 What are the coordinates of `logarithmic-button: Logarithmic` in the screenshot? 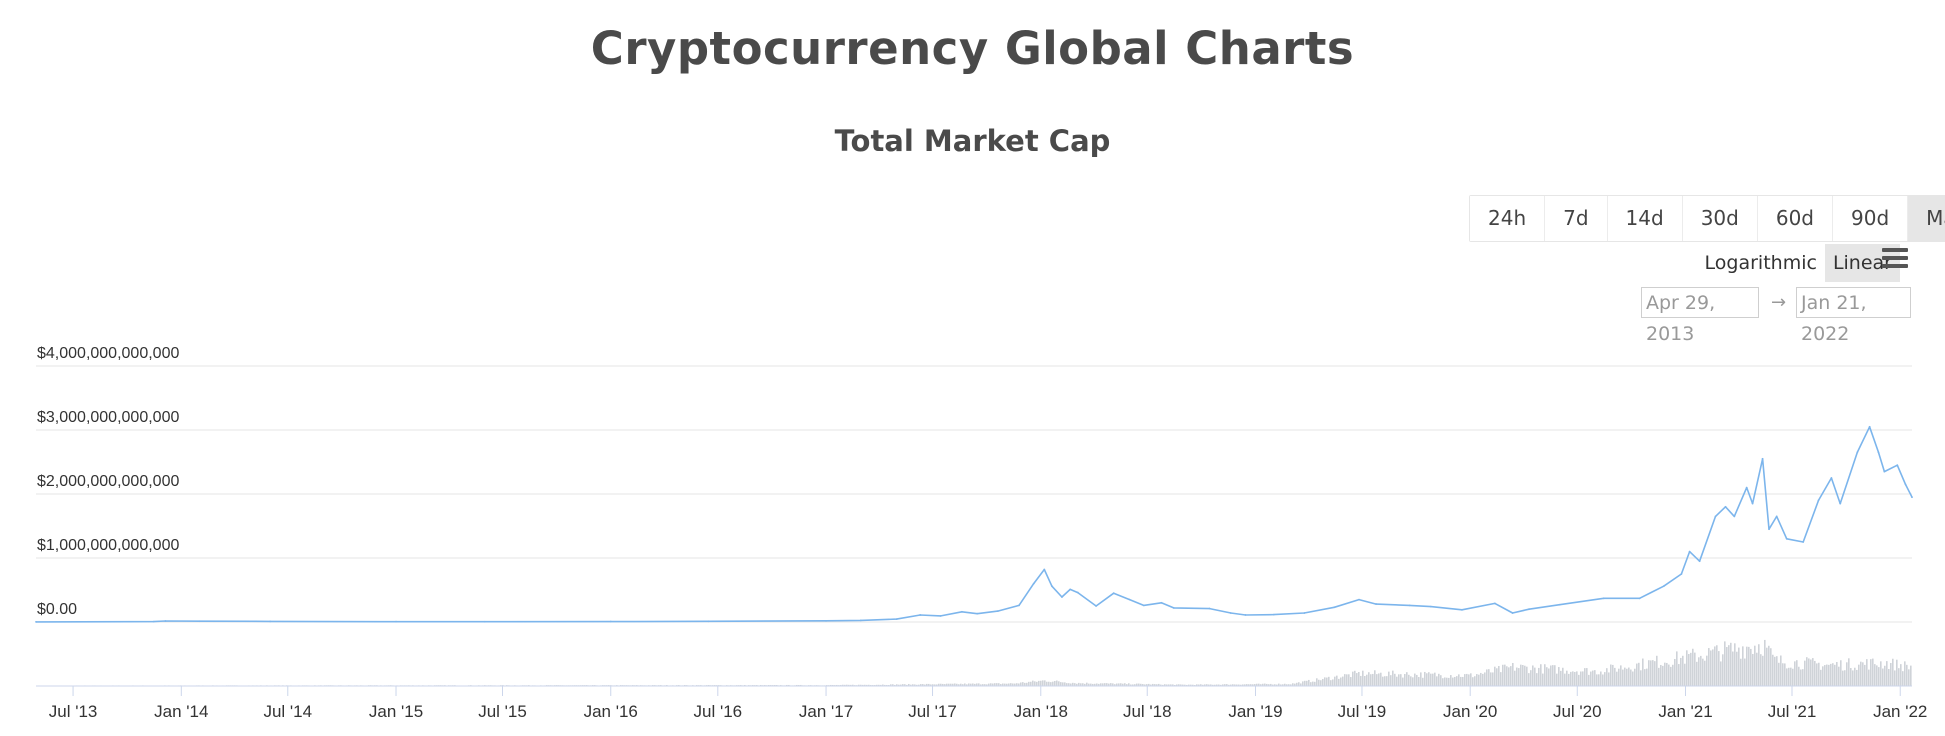 It's located at (1760, 263).